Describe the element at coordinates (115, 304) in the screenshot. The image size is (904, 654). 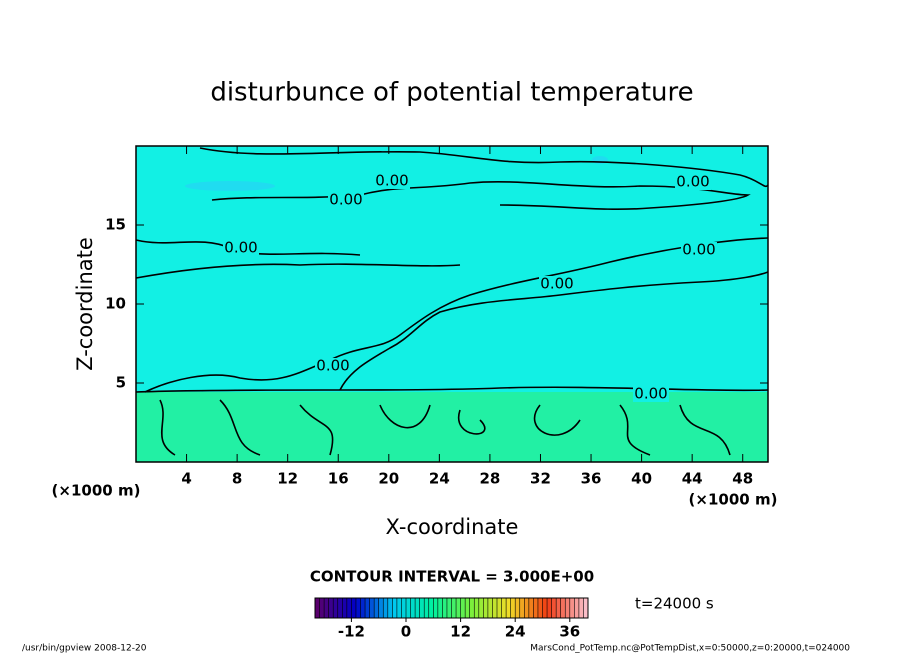
I see `y-tick-label: 10` at that location.